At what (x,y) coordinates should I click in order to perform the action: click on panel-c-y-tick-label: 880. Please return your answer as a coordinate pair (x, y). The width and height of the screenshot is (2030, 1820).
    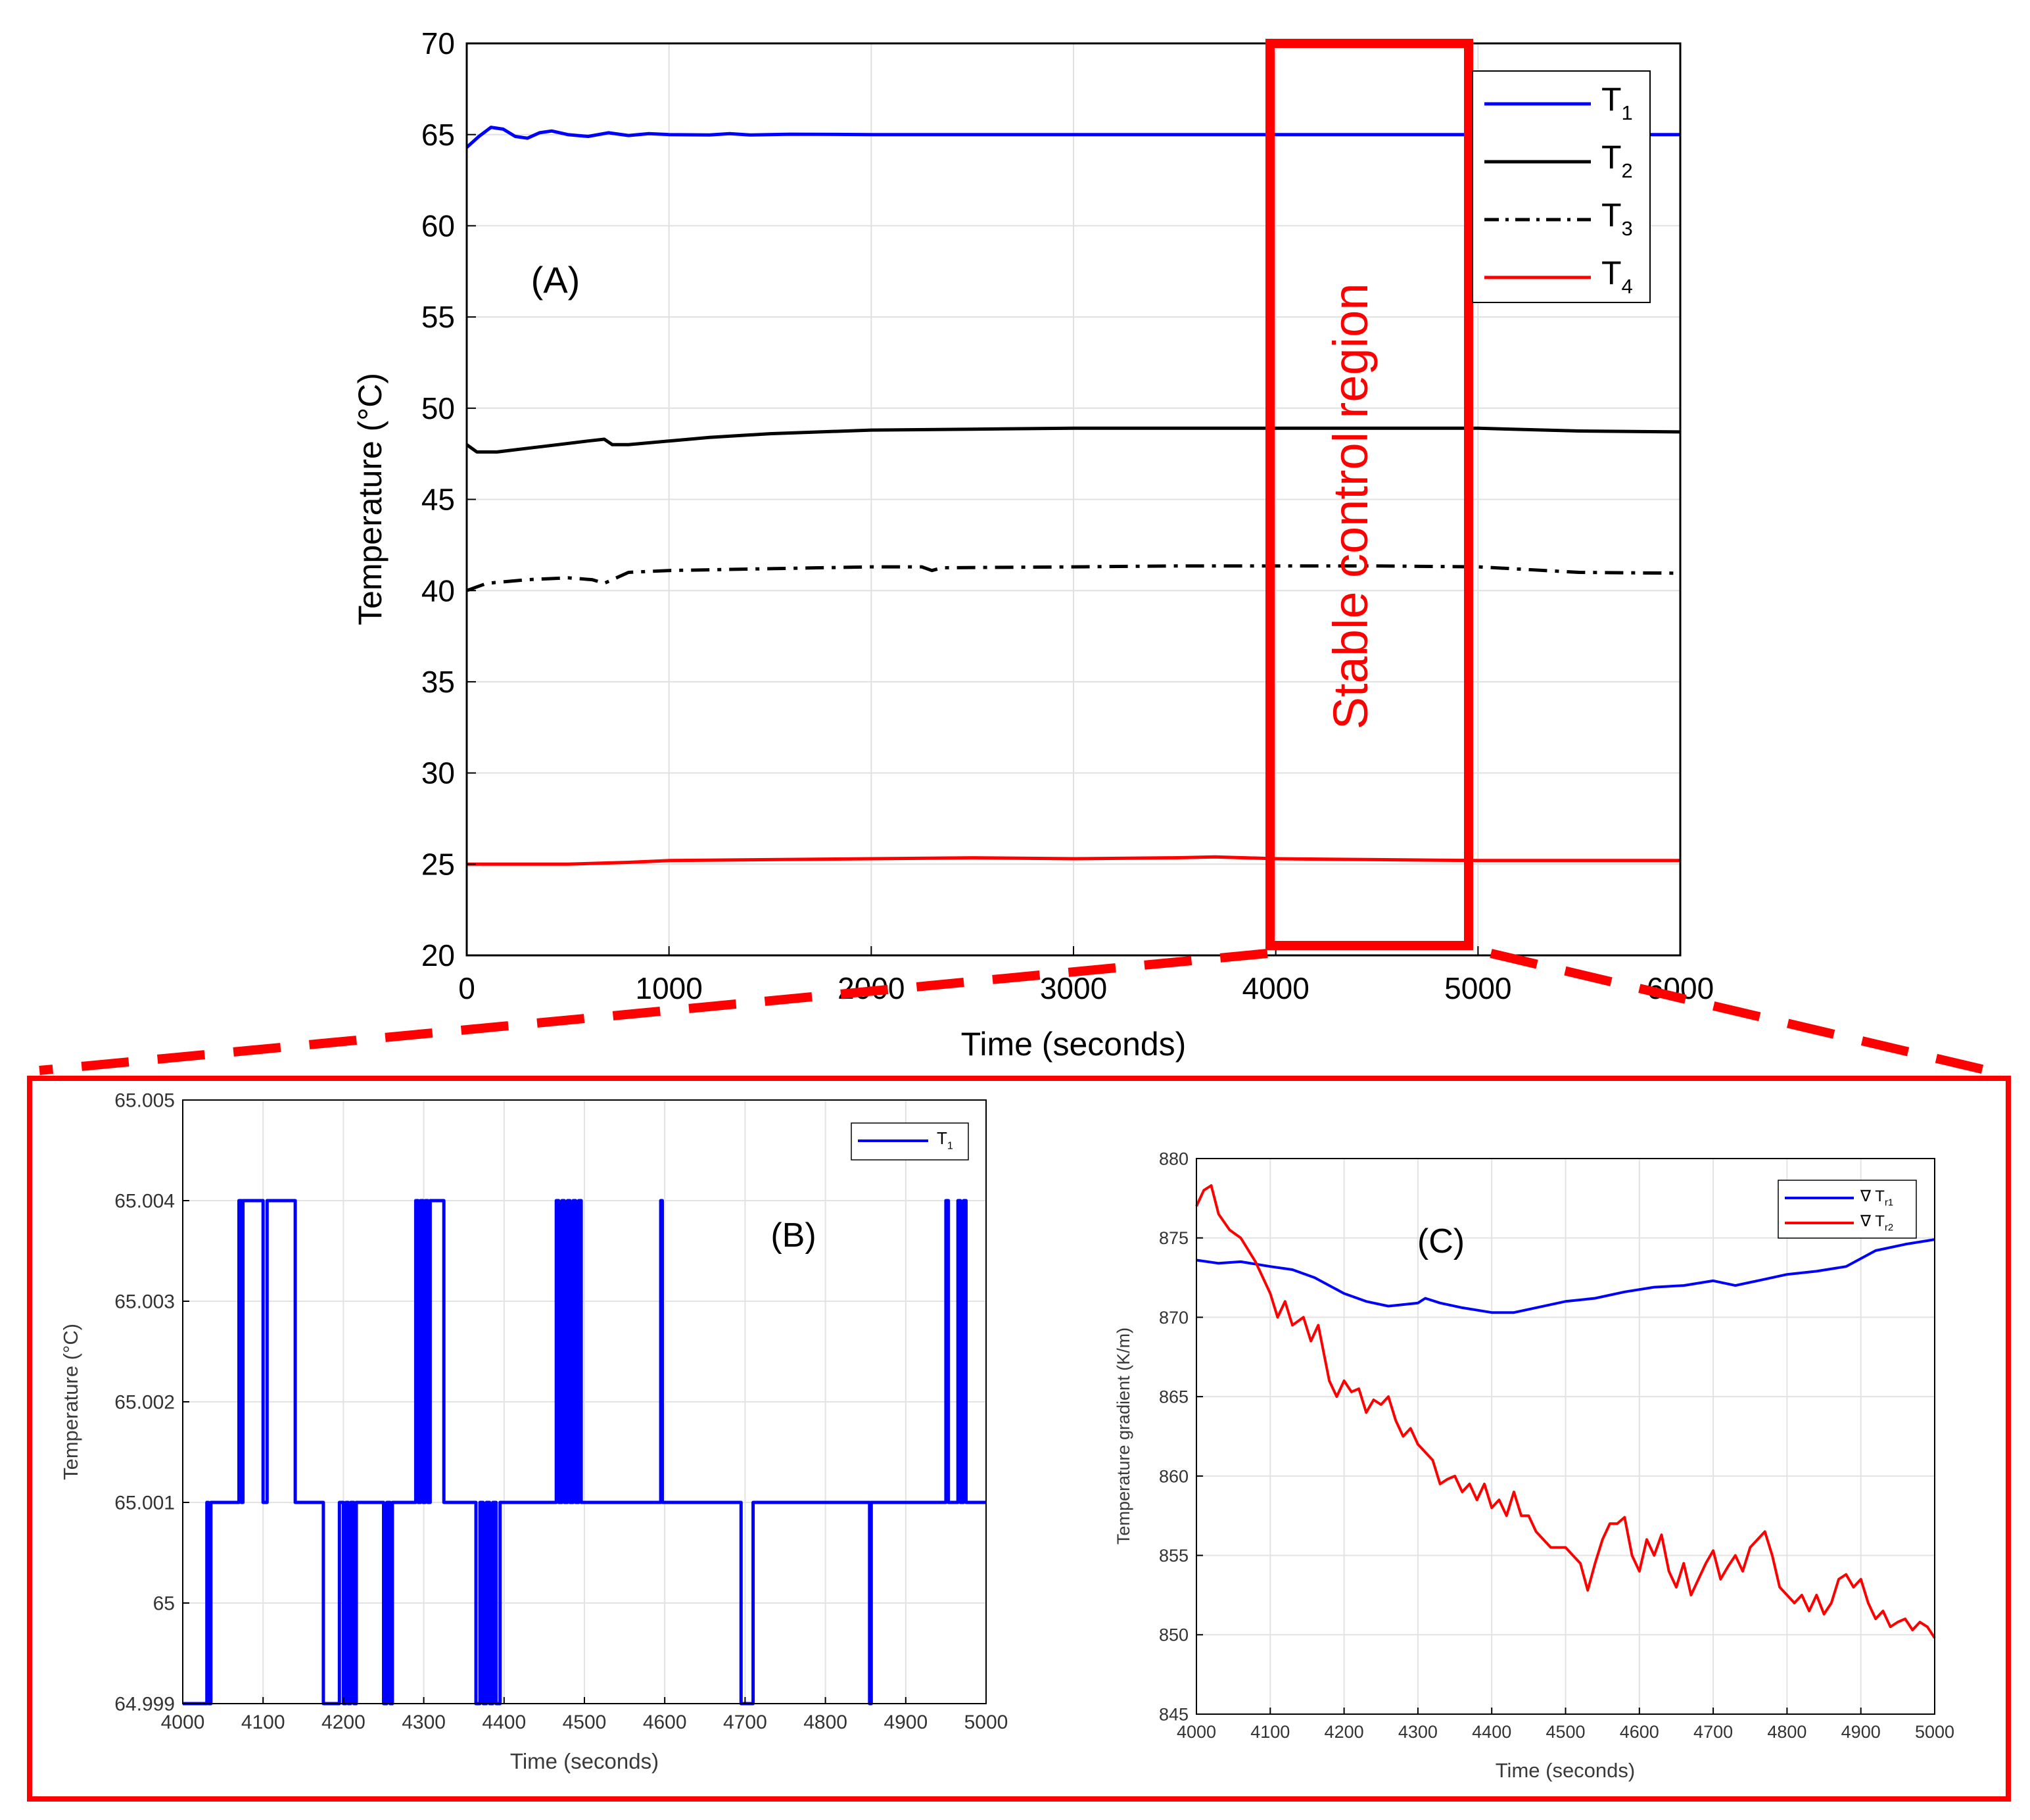
    Looking at the image, I should click on (1174, 1158).